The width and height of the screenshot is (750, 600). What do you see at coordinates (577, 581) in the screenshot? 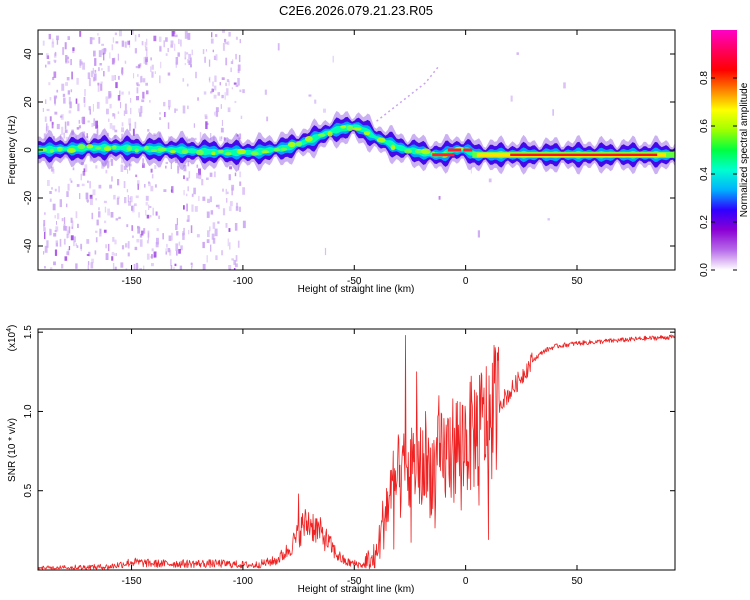
I see `snr-x-tick-label: 50` at bounding box center [577, 581].